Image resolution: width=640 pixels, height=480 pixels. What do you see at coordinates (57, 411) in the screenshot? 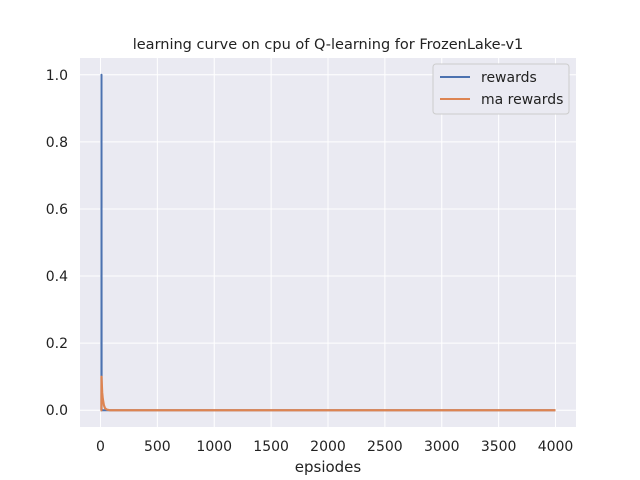
I see `y-tick-label: 0.0` at bounding box center [57, 411].